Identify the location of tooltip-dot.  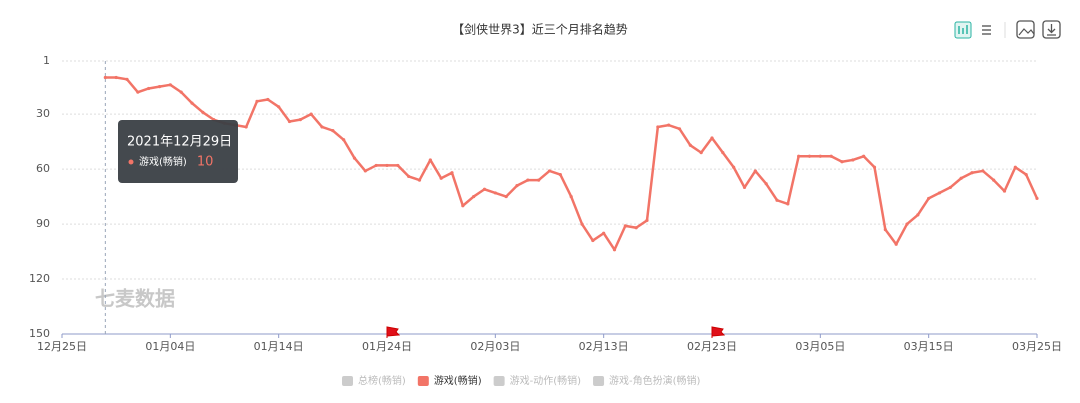
(131, 162).